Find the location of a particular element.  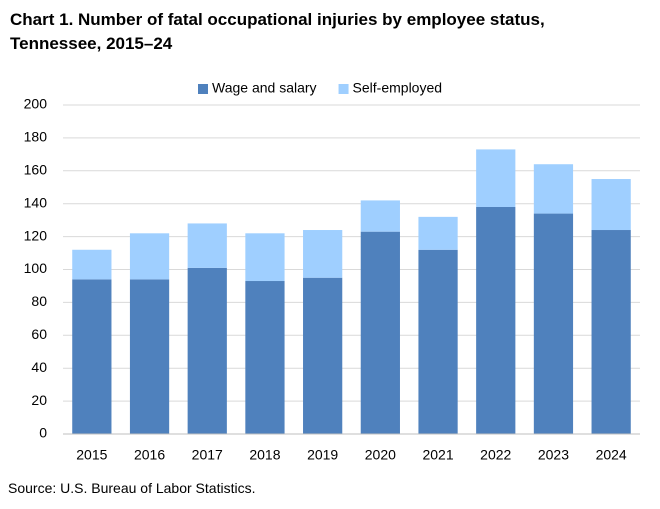

x-tick-label: 2015 is located at coordinates (91, 455).